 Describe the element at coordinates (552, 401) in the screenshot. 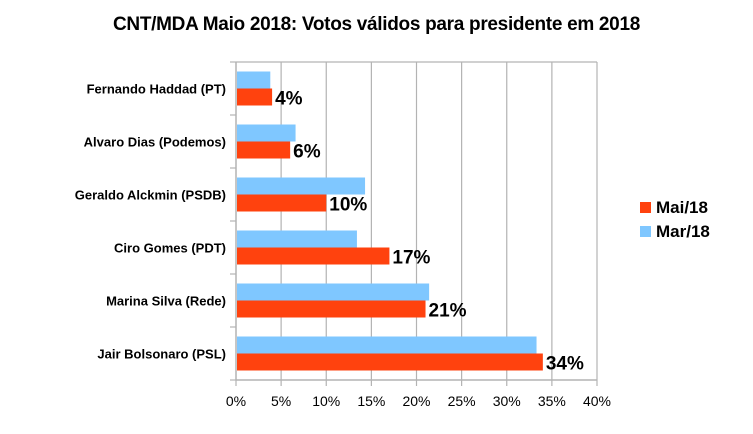

I see `x-tick-label: 35%` at that location.